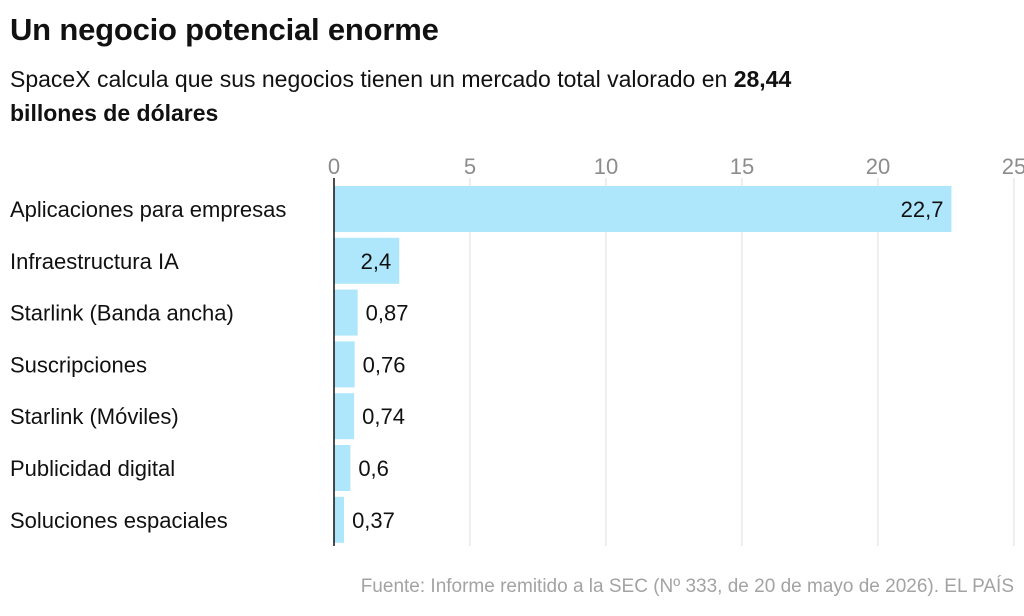 The width and height of the screenshot is (1024, 616). Describe the element at coordinates (122, 313) in the screenshot. I see `category-label: Starlink (Banda ancha)` at that location.